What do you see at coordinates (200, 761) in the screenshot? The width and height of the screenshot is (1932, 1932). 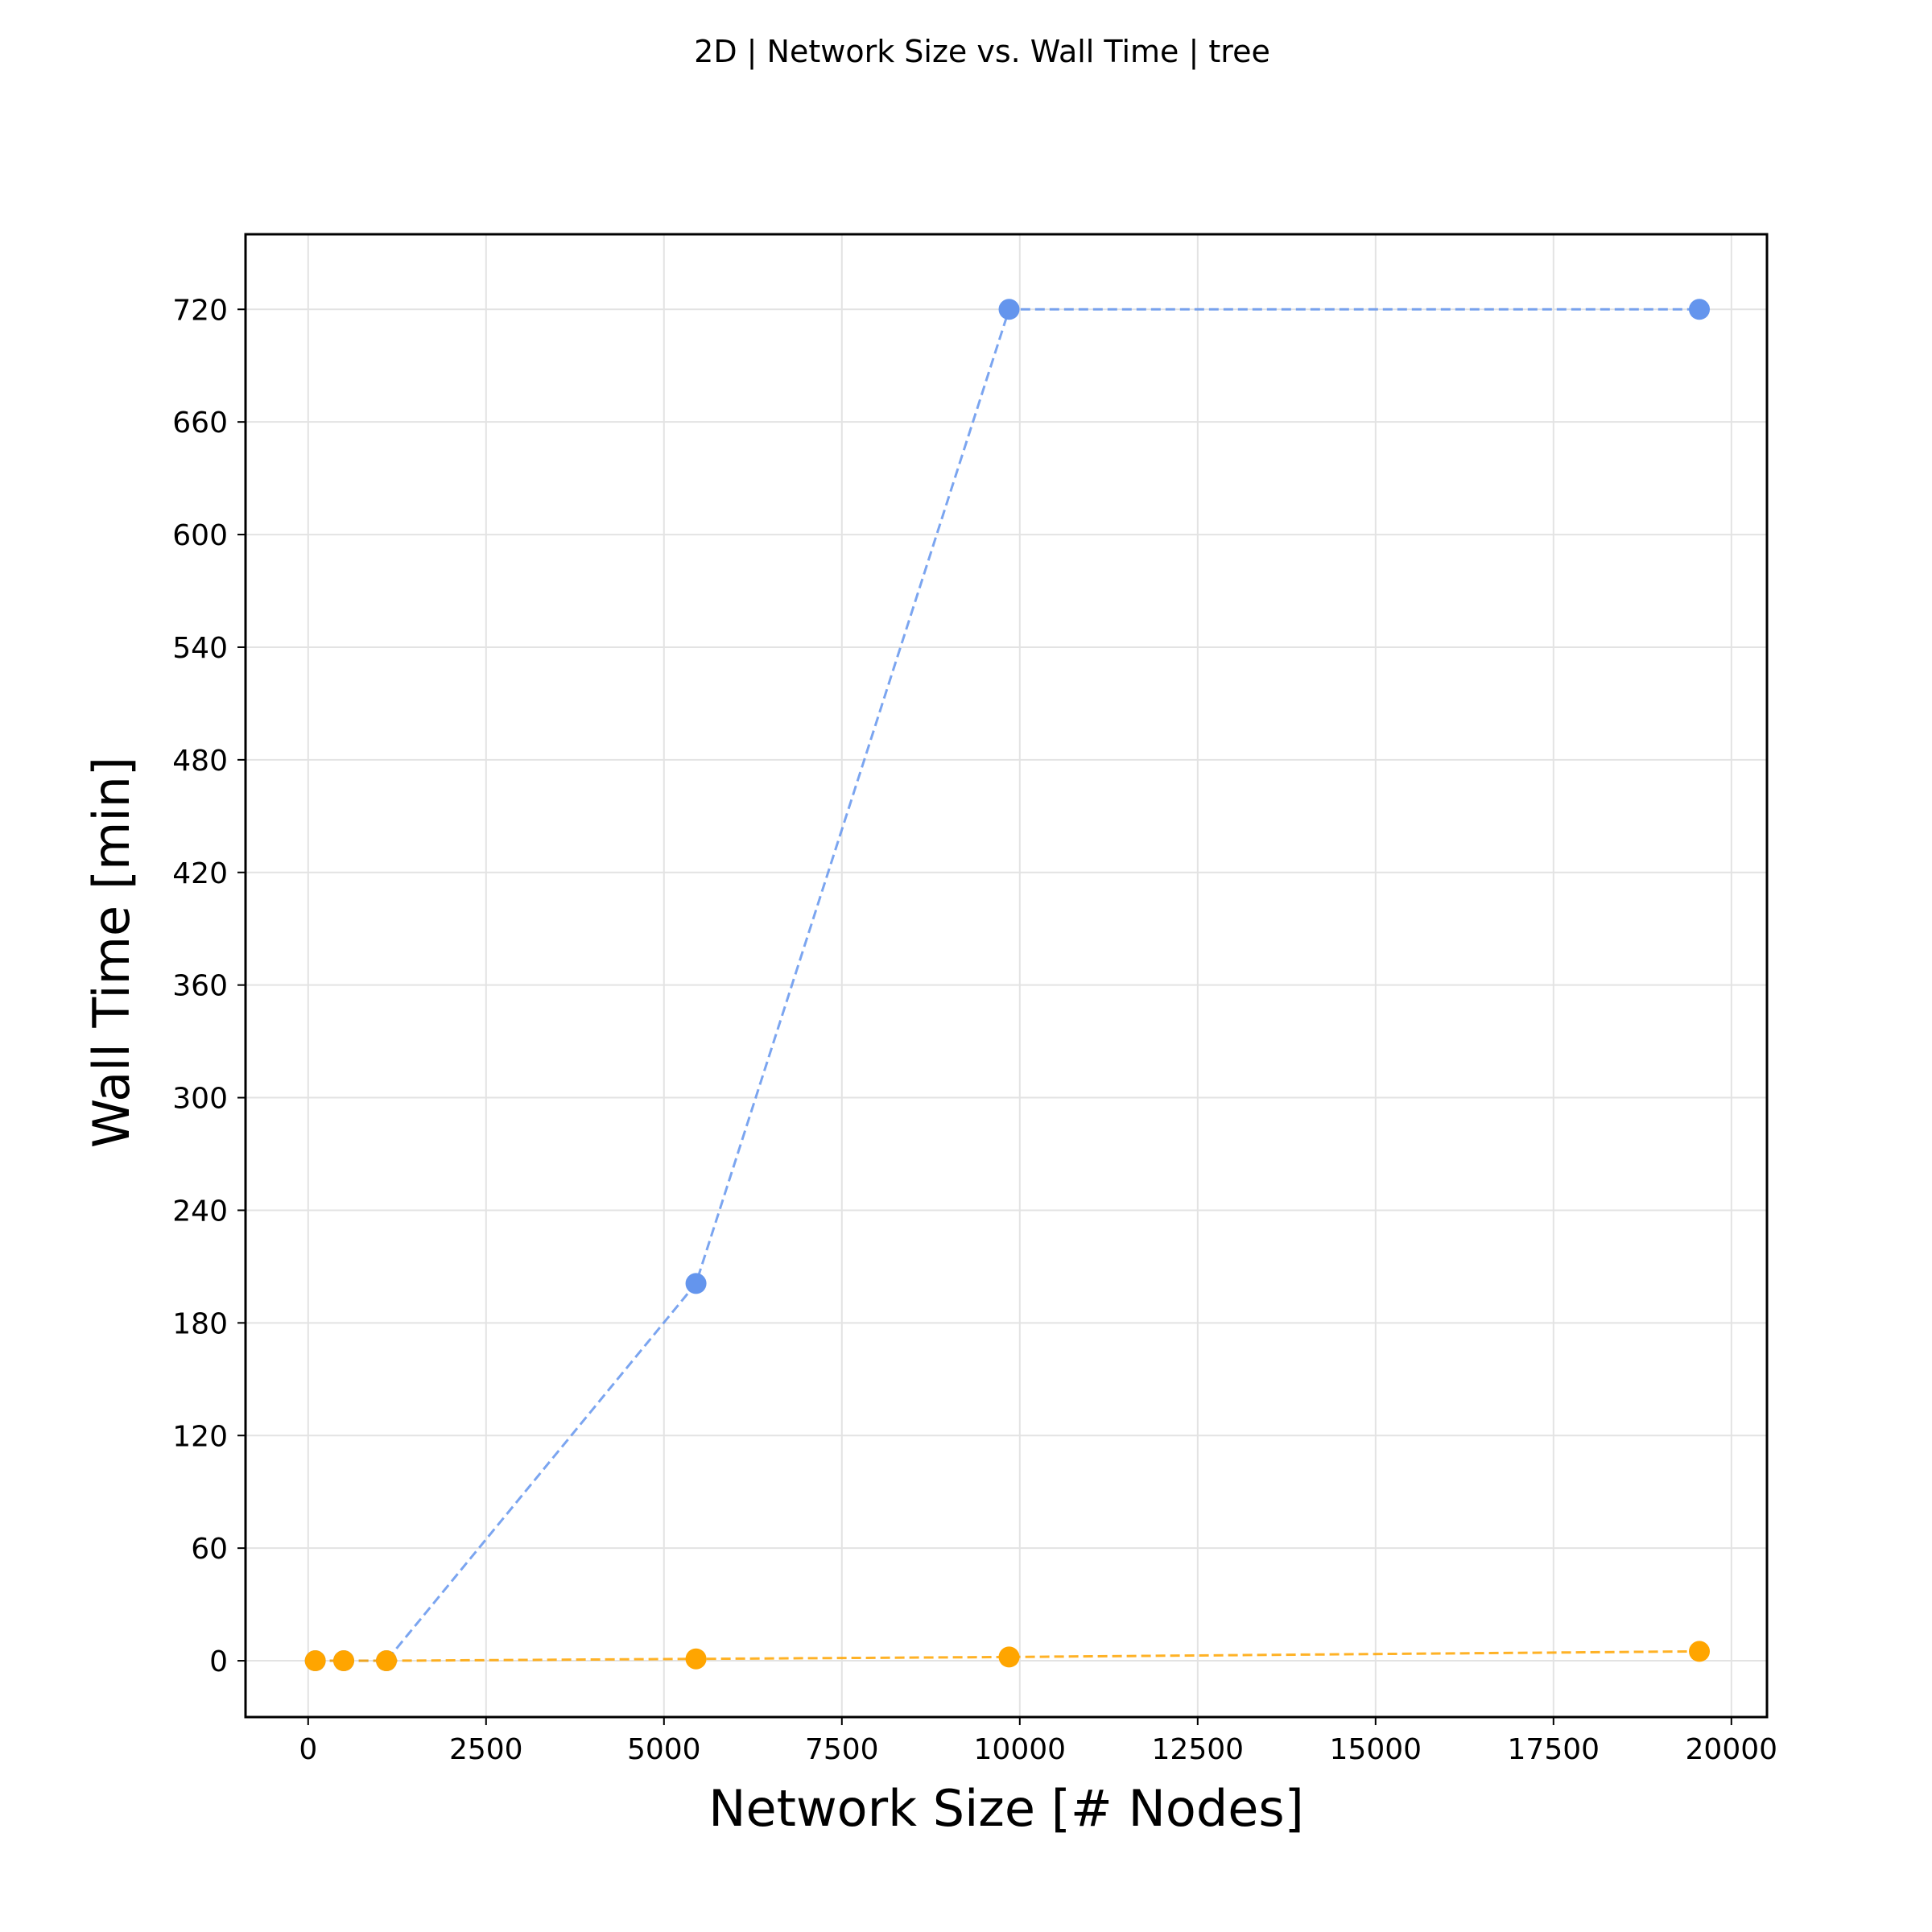 I see `y-tick-label: 480` at bounding box center [200, 761].